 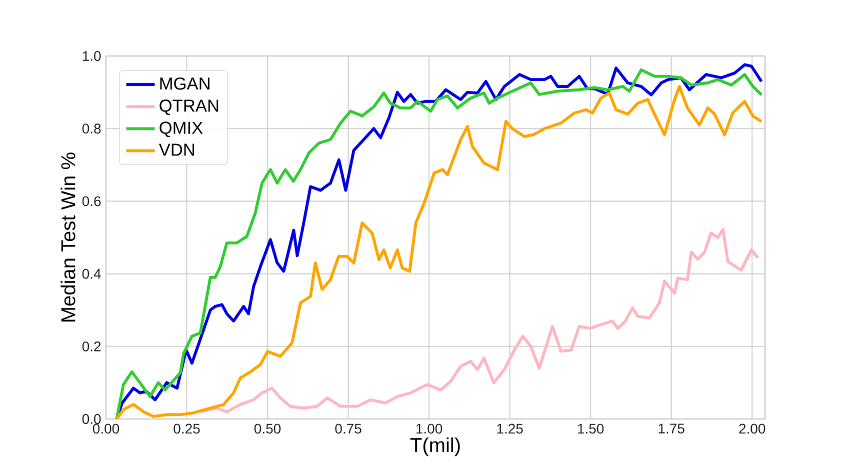 What do you see at coordinates (185, 83) in the screenshot?
I see `legend-label: MGAN` at bounding box center [185, 83].